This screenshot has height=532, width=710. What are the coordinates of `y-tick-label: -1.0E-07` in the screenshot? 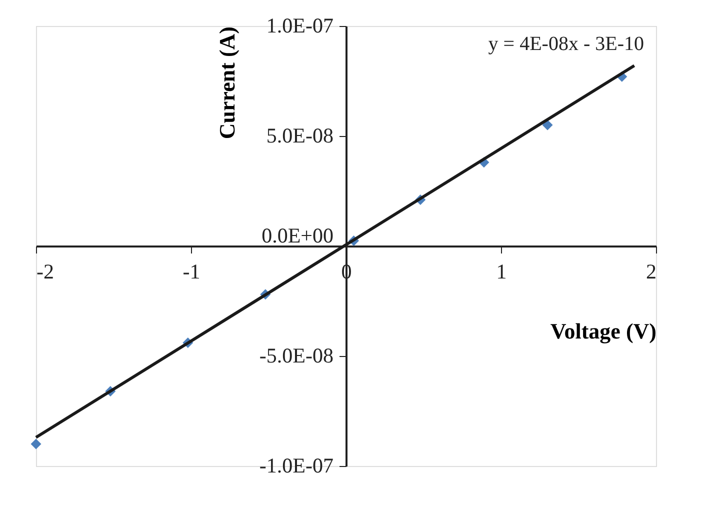 It's located at (296, 466).